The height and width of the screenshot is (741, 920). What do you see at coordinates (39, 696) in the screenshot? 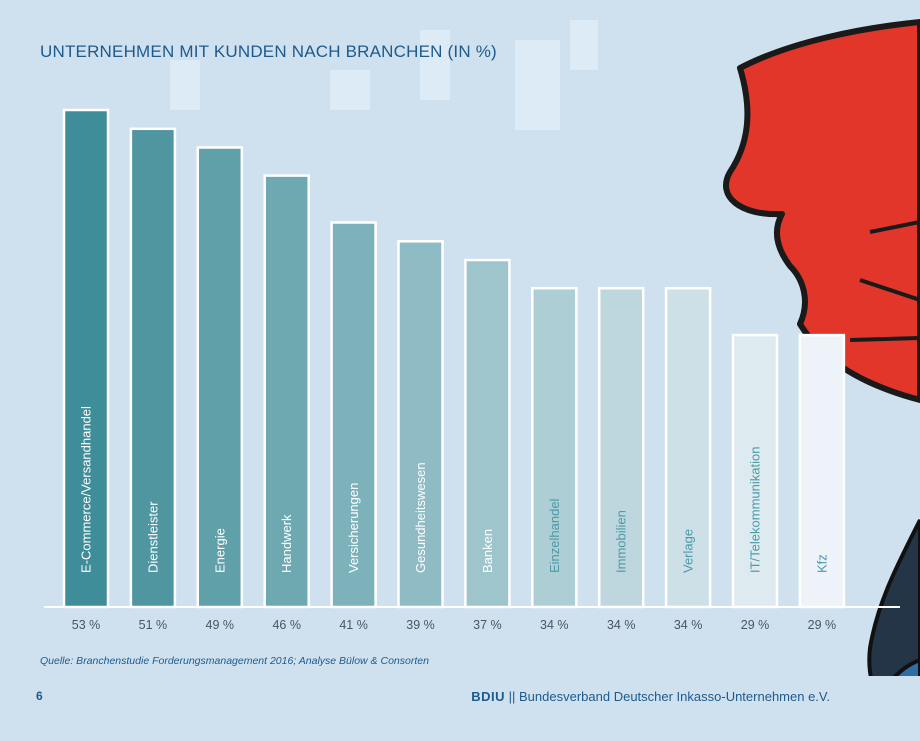
I see `page-number: 6` at bounding box center [39, 696].